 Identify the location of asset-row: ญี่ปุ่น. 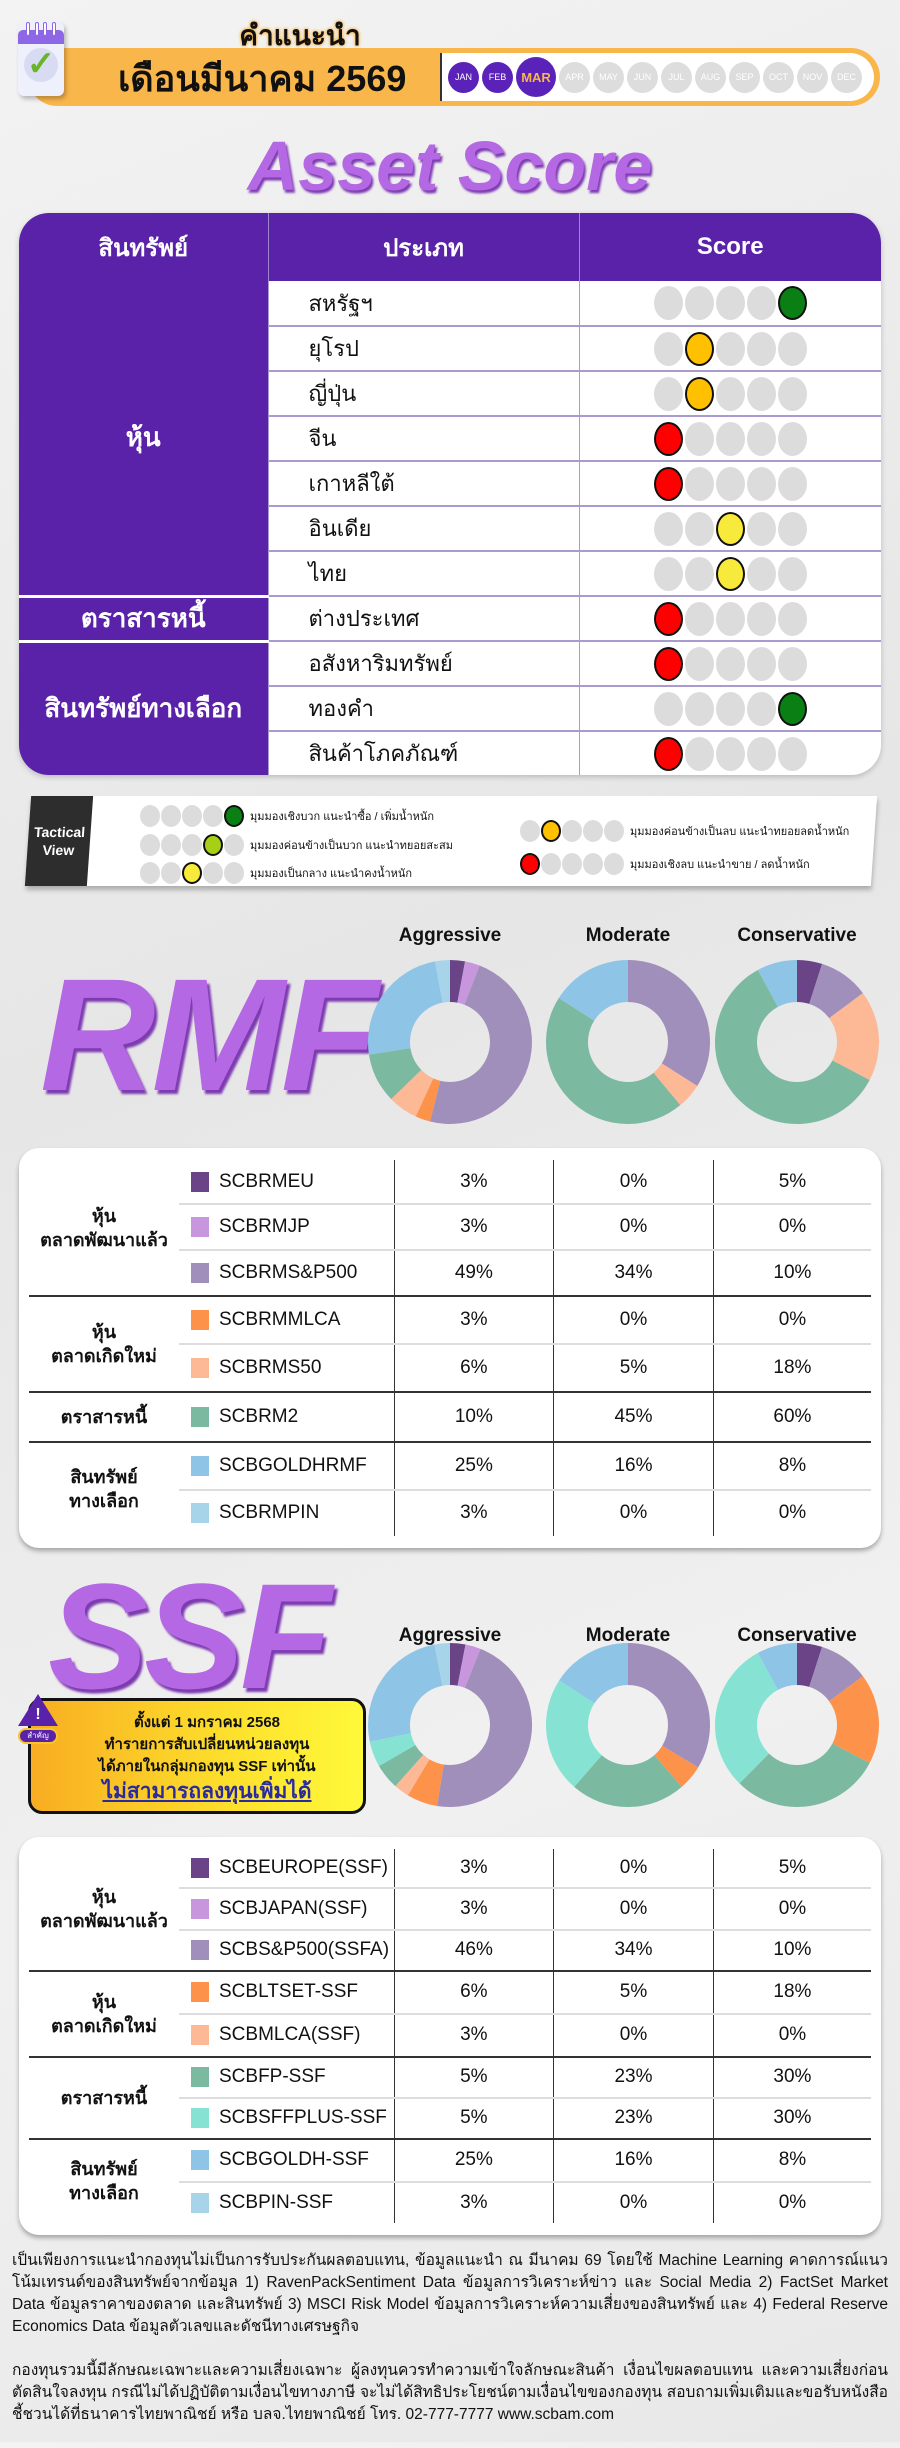
(450, 394).